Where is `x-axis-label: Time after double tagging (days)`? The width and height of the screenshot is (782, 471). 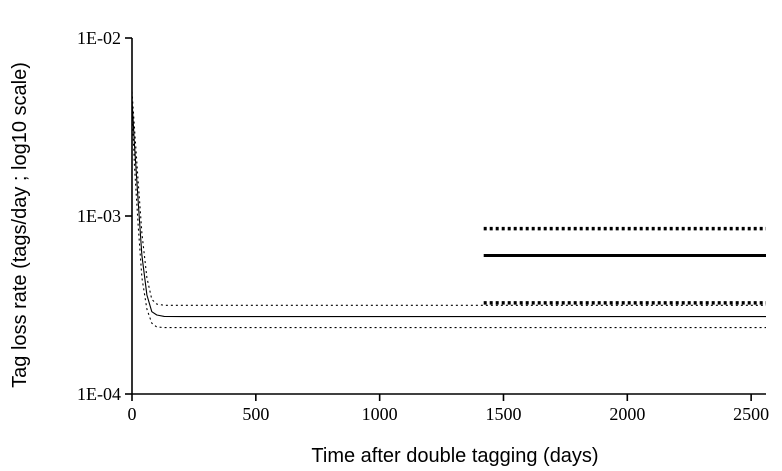 x-axis-label: Time after double tagging (days) is located at coordinates (454, 456).